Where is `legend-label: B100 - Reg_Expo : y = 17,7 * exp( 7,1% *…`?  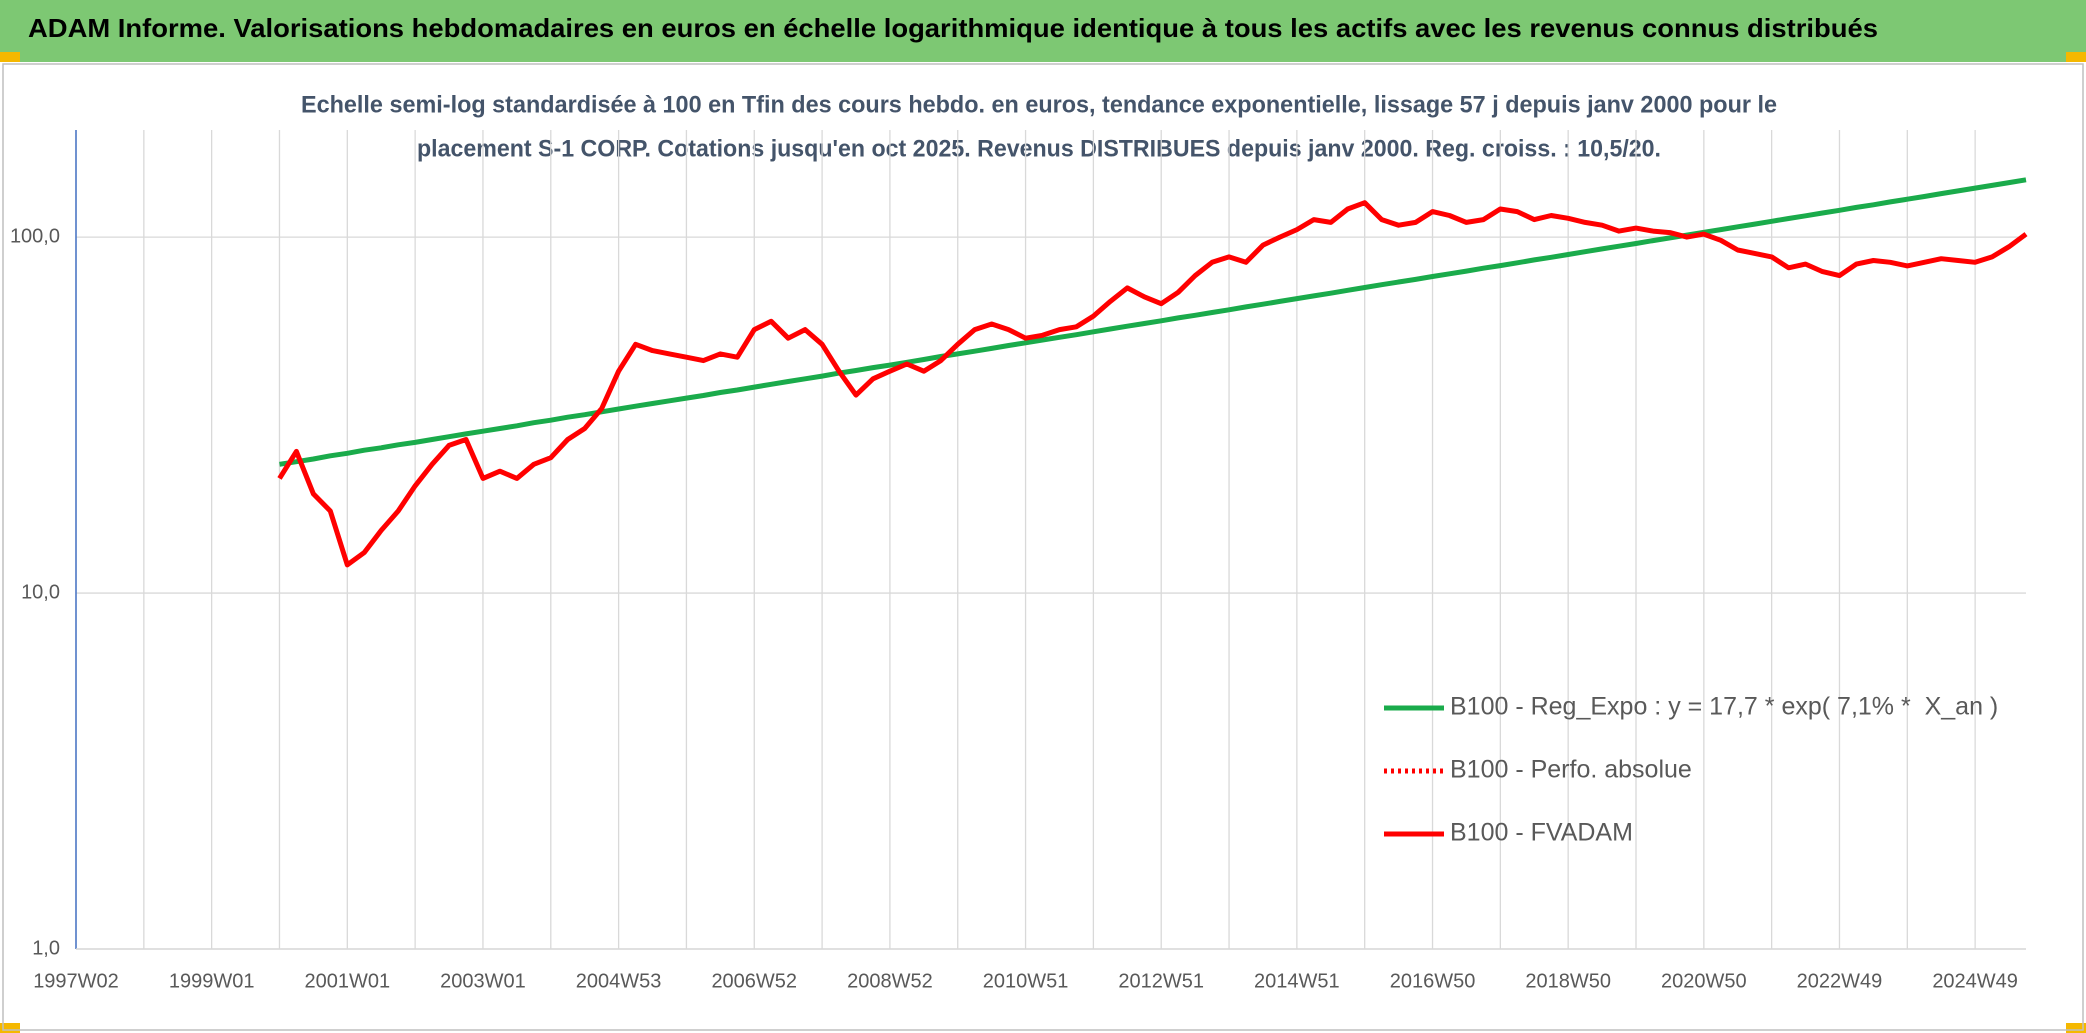 legend-label: B100 - Reg_Expo : y = 17,7 * exp( 7,1% *… is located at coordinates (1724, 707).